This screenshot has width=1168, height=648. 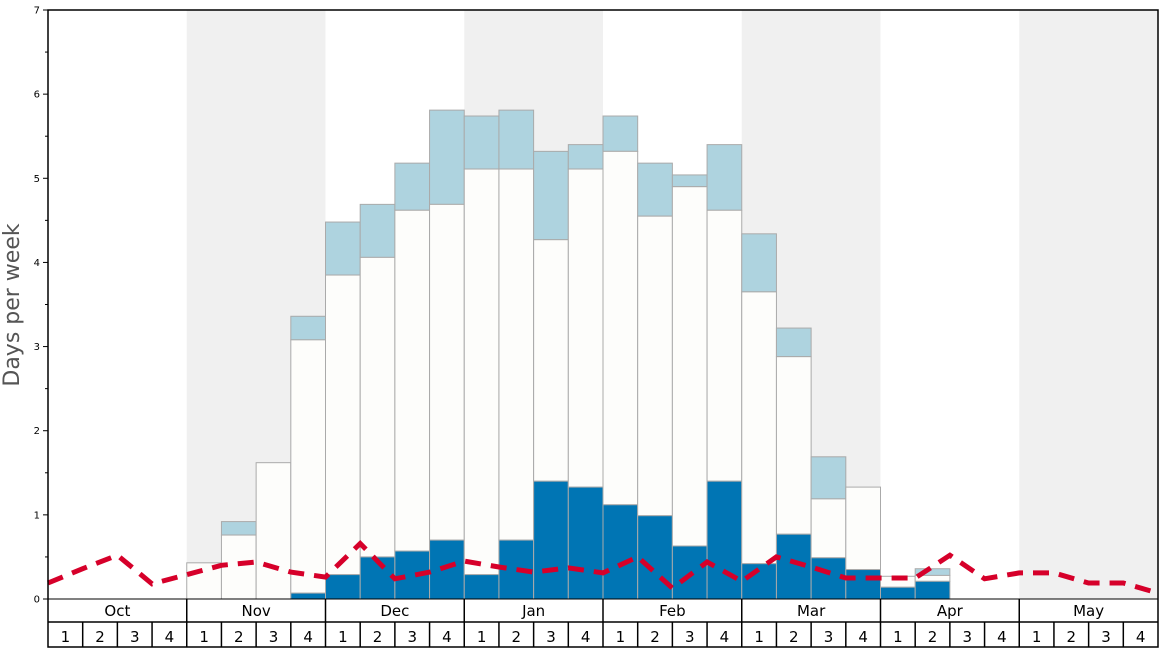 I want to click on dashed-line, so click(x=603, y=567).